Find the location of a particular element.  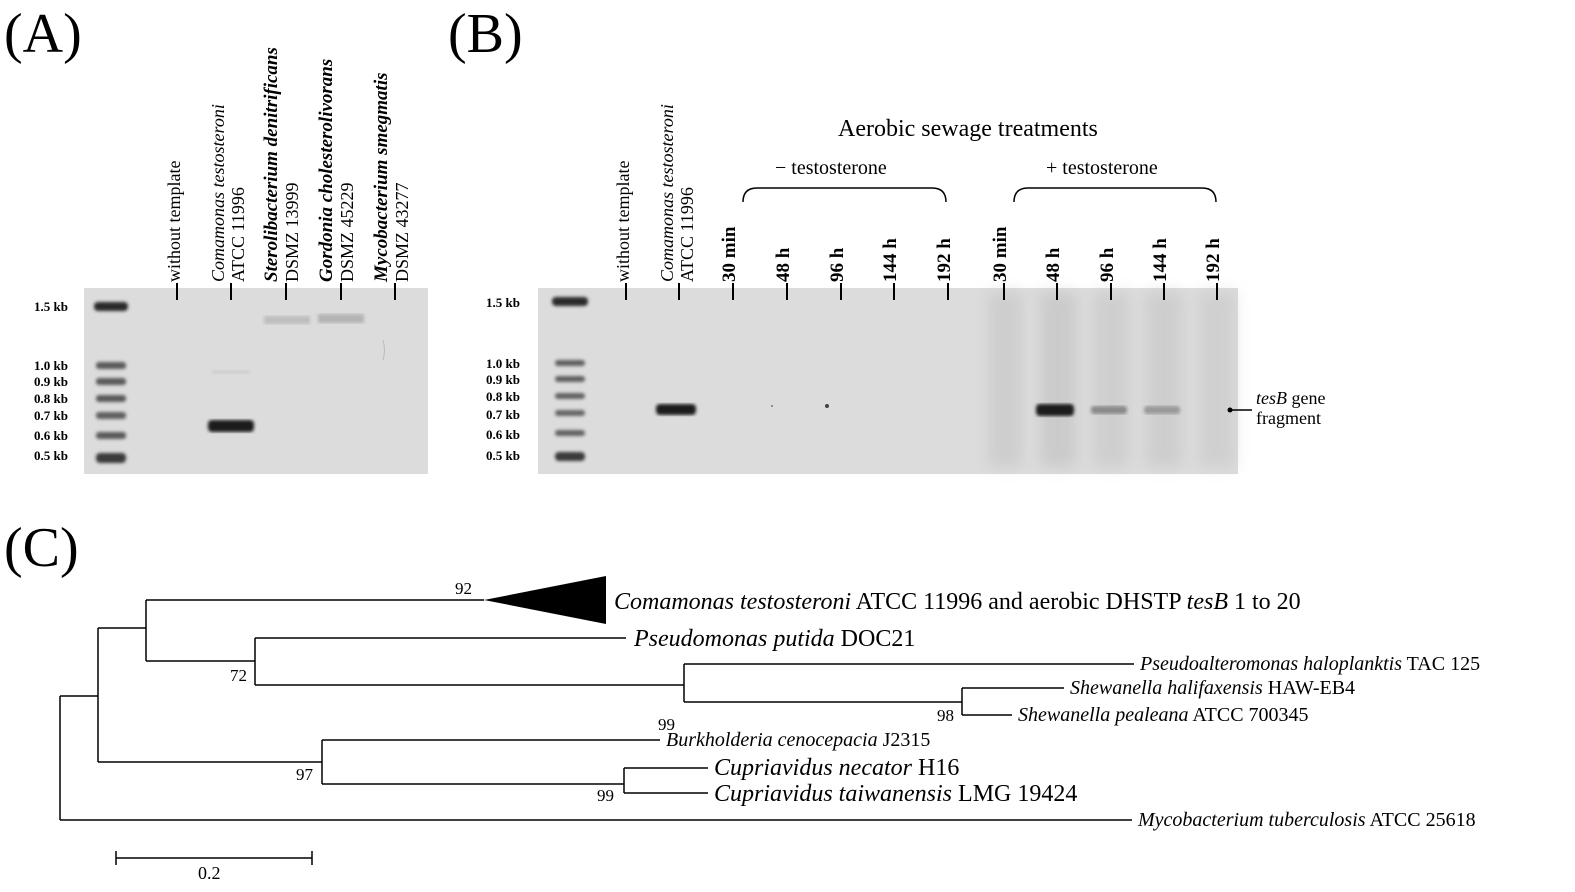

bootstrap-92: 92 is located at coordinates (463, 588).